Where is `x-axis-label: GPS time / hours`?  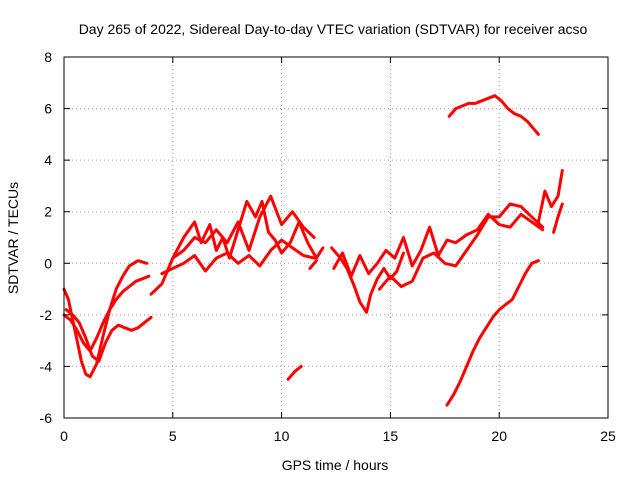
x-axis-label: GPS time / hours is located at coordinates (335, 465).